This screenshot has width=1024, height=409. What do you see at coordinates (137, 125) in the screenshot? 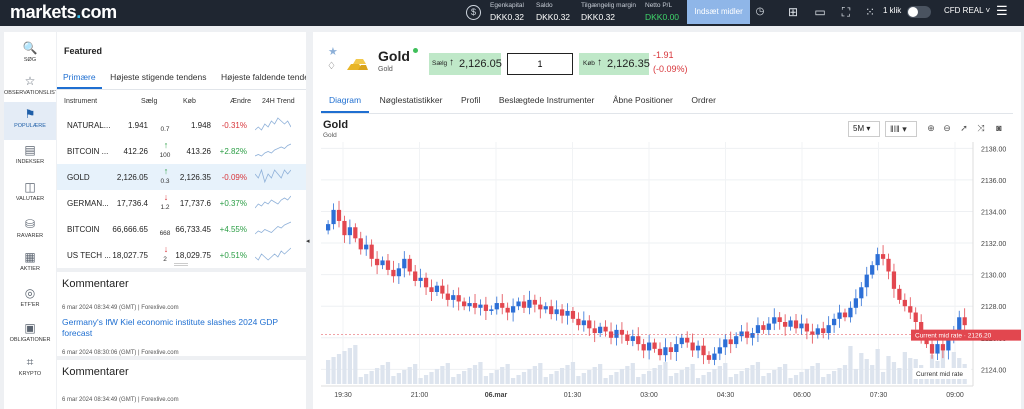
I see `sell-price: 1.941` at bounding box center [137, 125].